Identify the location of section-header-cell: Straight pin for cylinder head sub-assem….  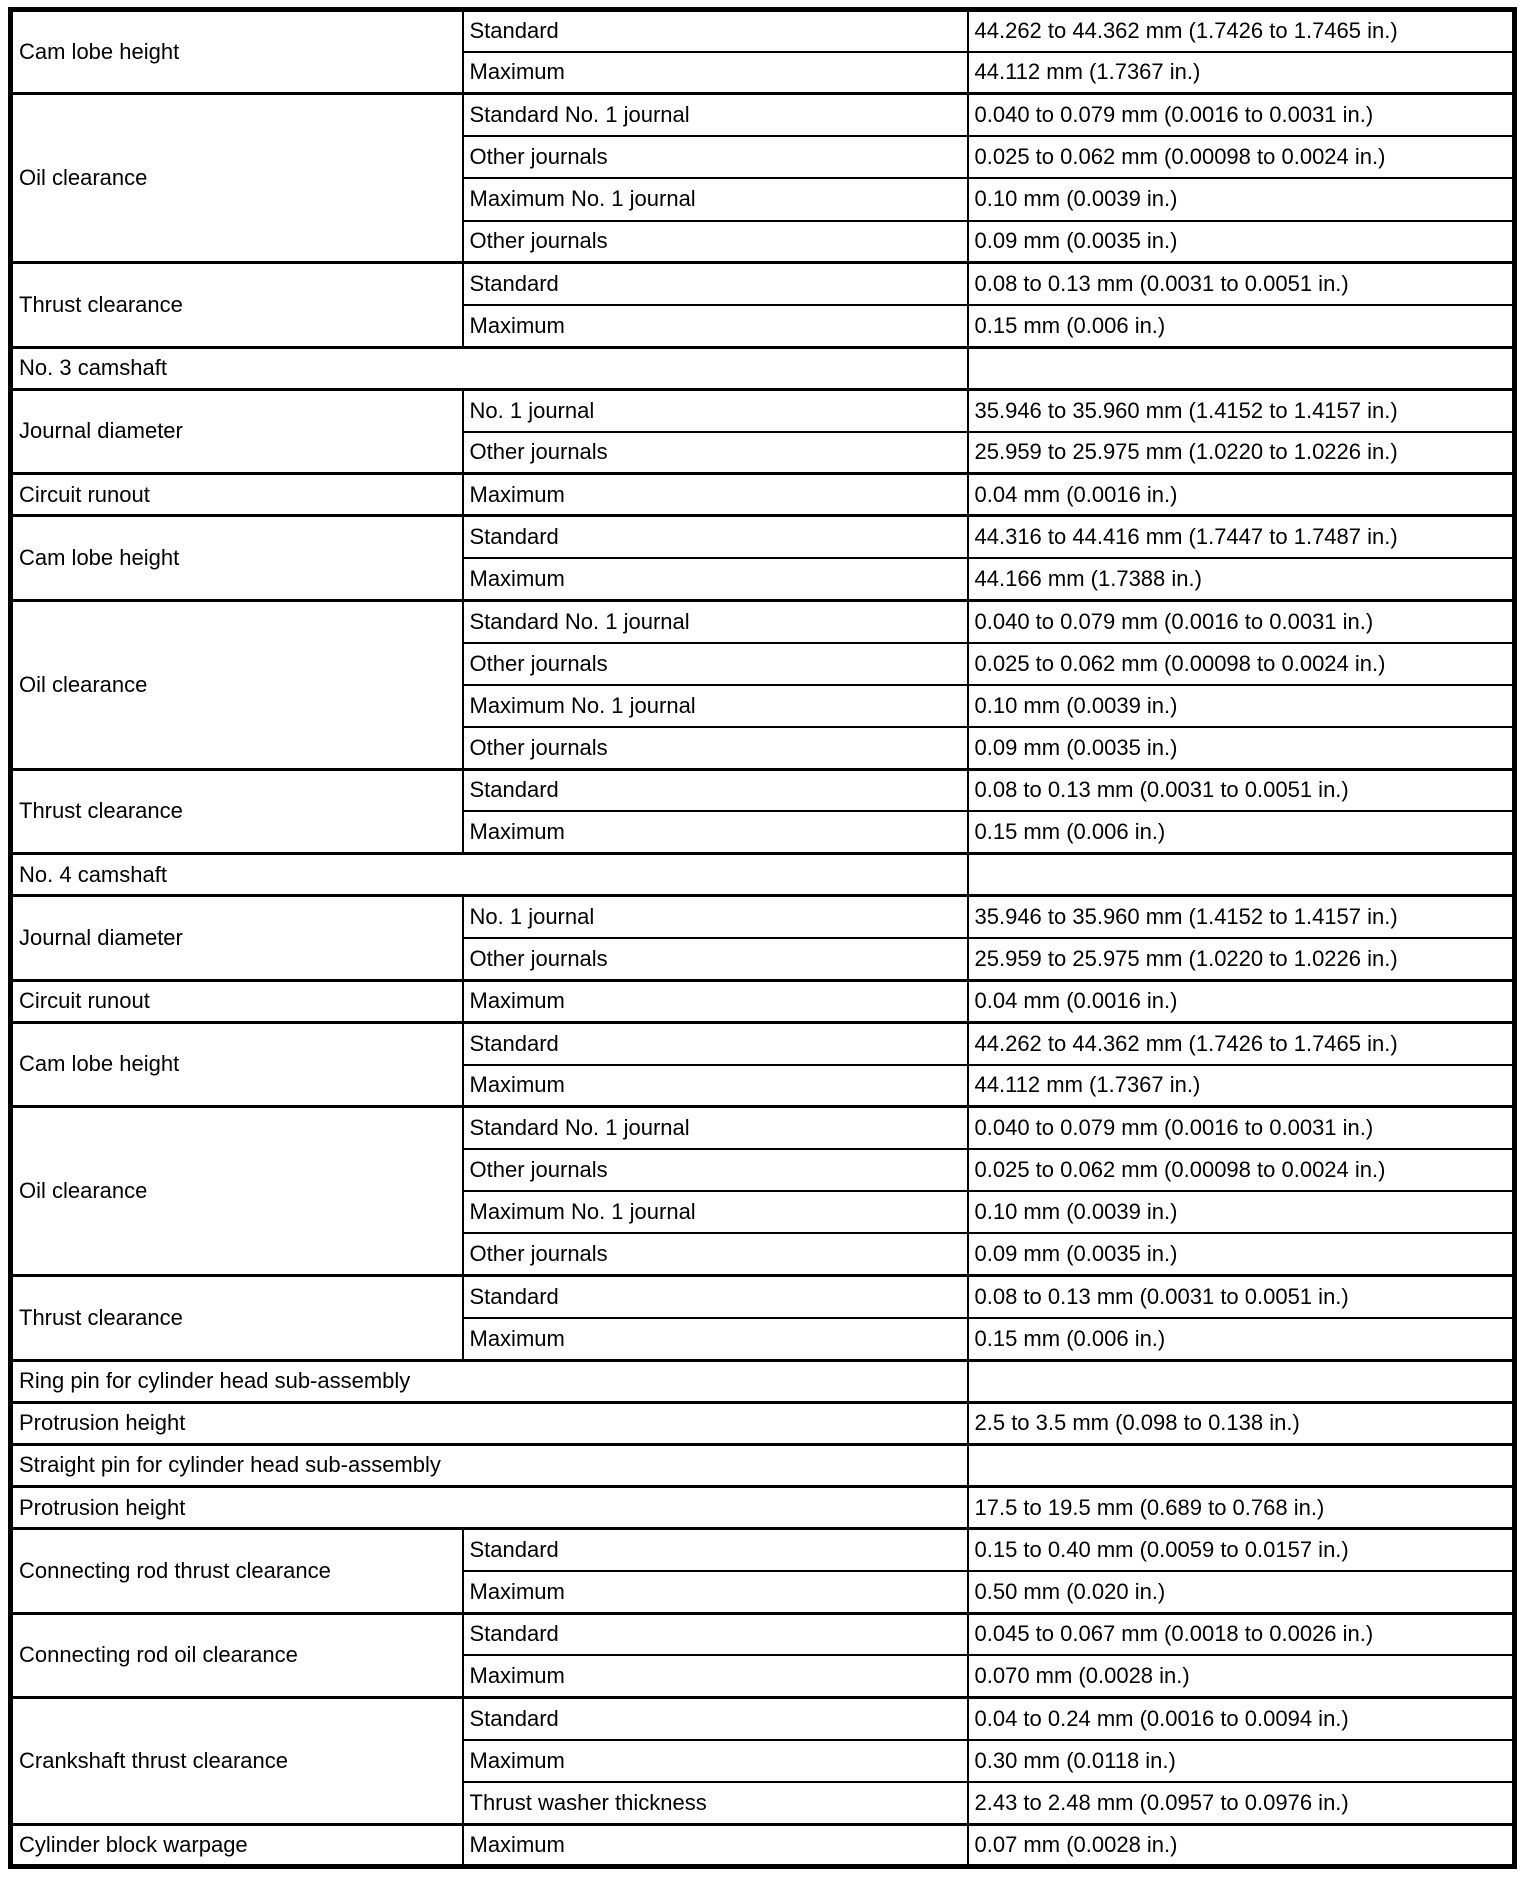
(489, 1465).